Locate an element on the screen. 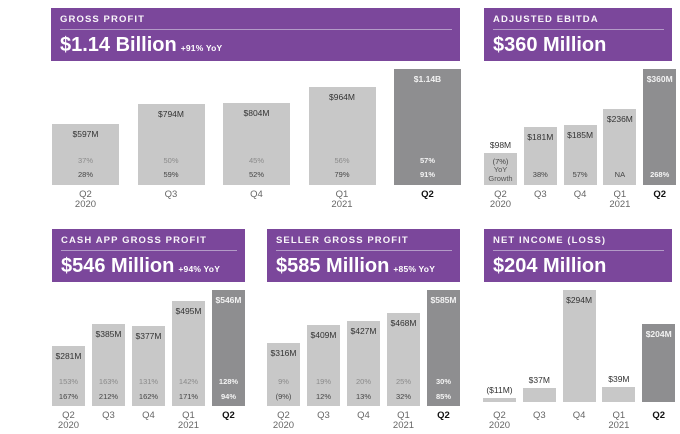  yoy-growth-value: 28% is located at coordinates (85, 174).